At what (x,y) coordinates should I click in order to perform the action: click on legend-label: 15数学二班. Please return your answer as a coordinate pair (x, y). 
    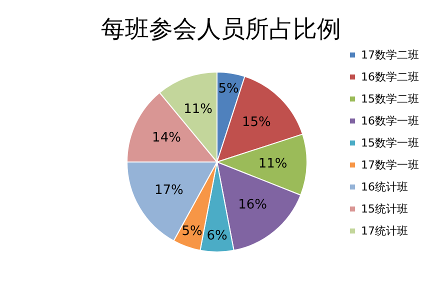
    Looking at the image, I should click on (390, 99).